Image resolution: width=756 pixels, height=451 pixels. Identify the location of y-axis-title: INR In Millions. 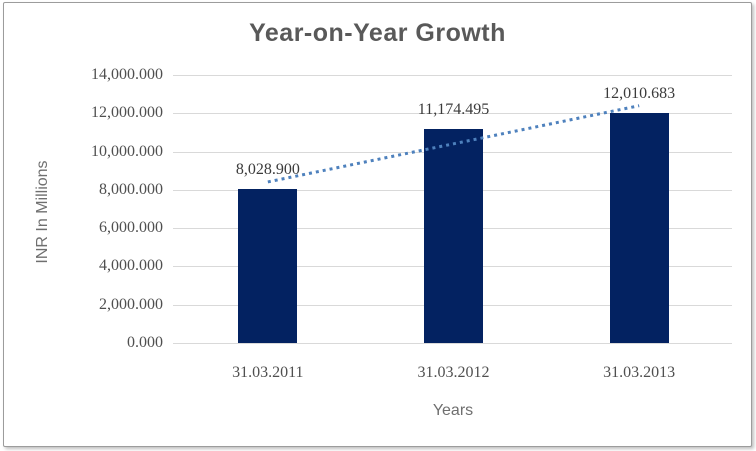
(42, 212).